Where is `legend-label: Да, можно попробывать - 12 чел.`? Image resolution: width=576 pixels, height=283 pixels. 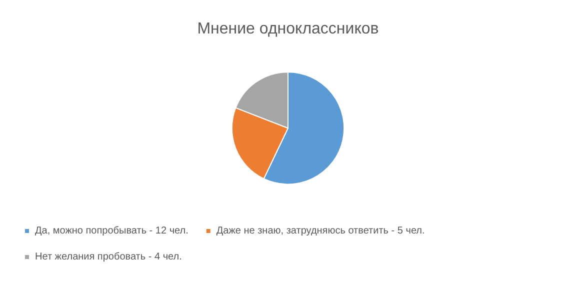 legend-label: Да, можно попробывать - 12 чел. is located at coordinates (111, 231).